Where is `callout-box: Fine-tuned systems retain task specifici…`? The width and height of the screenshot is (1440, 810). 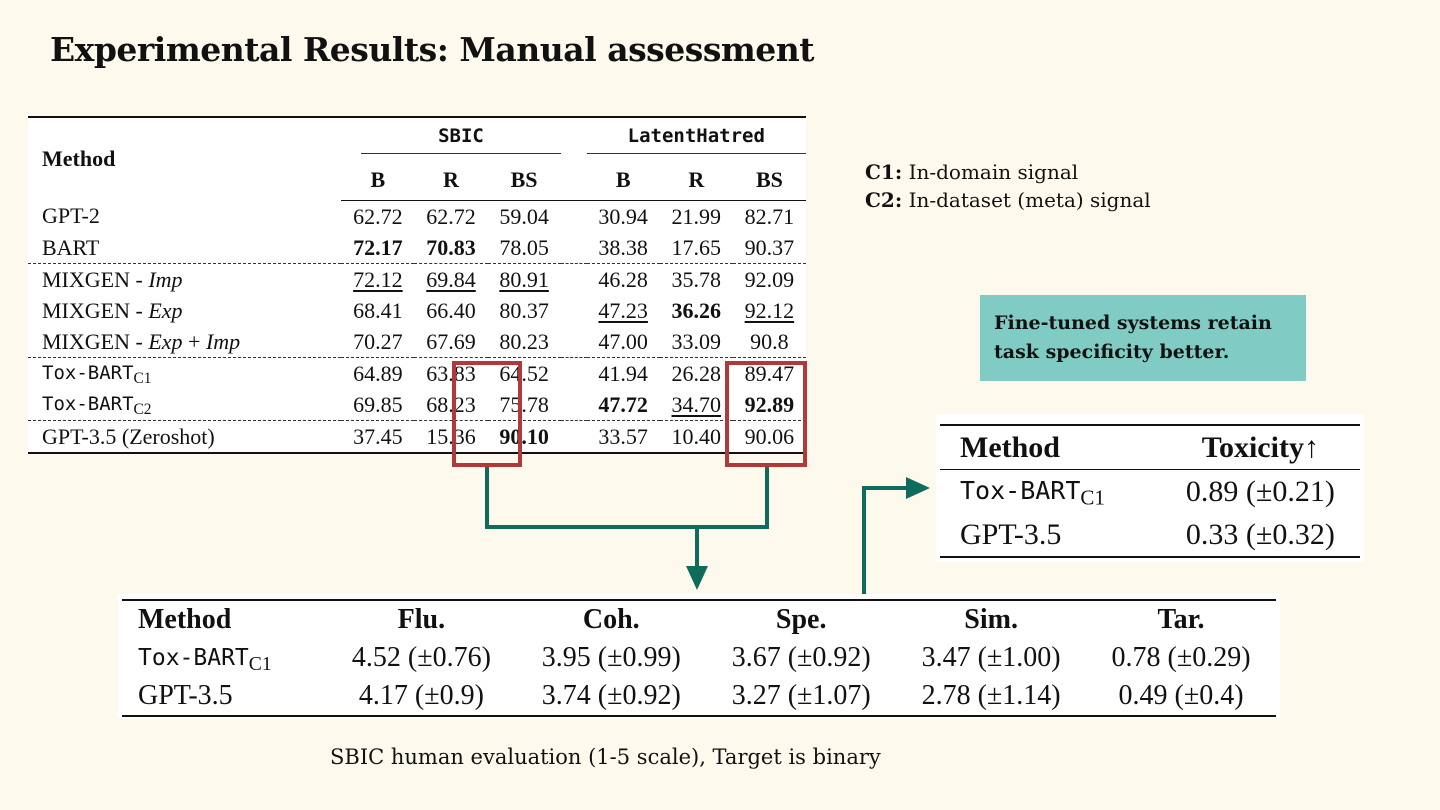
callout-box: Fine-tuned systems retain task specifici… is located at coordinates (1143, 338).